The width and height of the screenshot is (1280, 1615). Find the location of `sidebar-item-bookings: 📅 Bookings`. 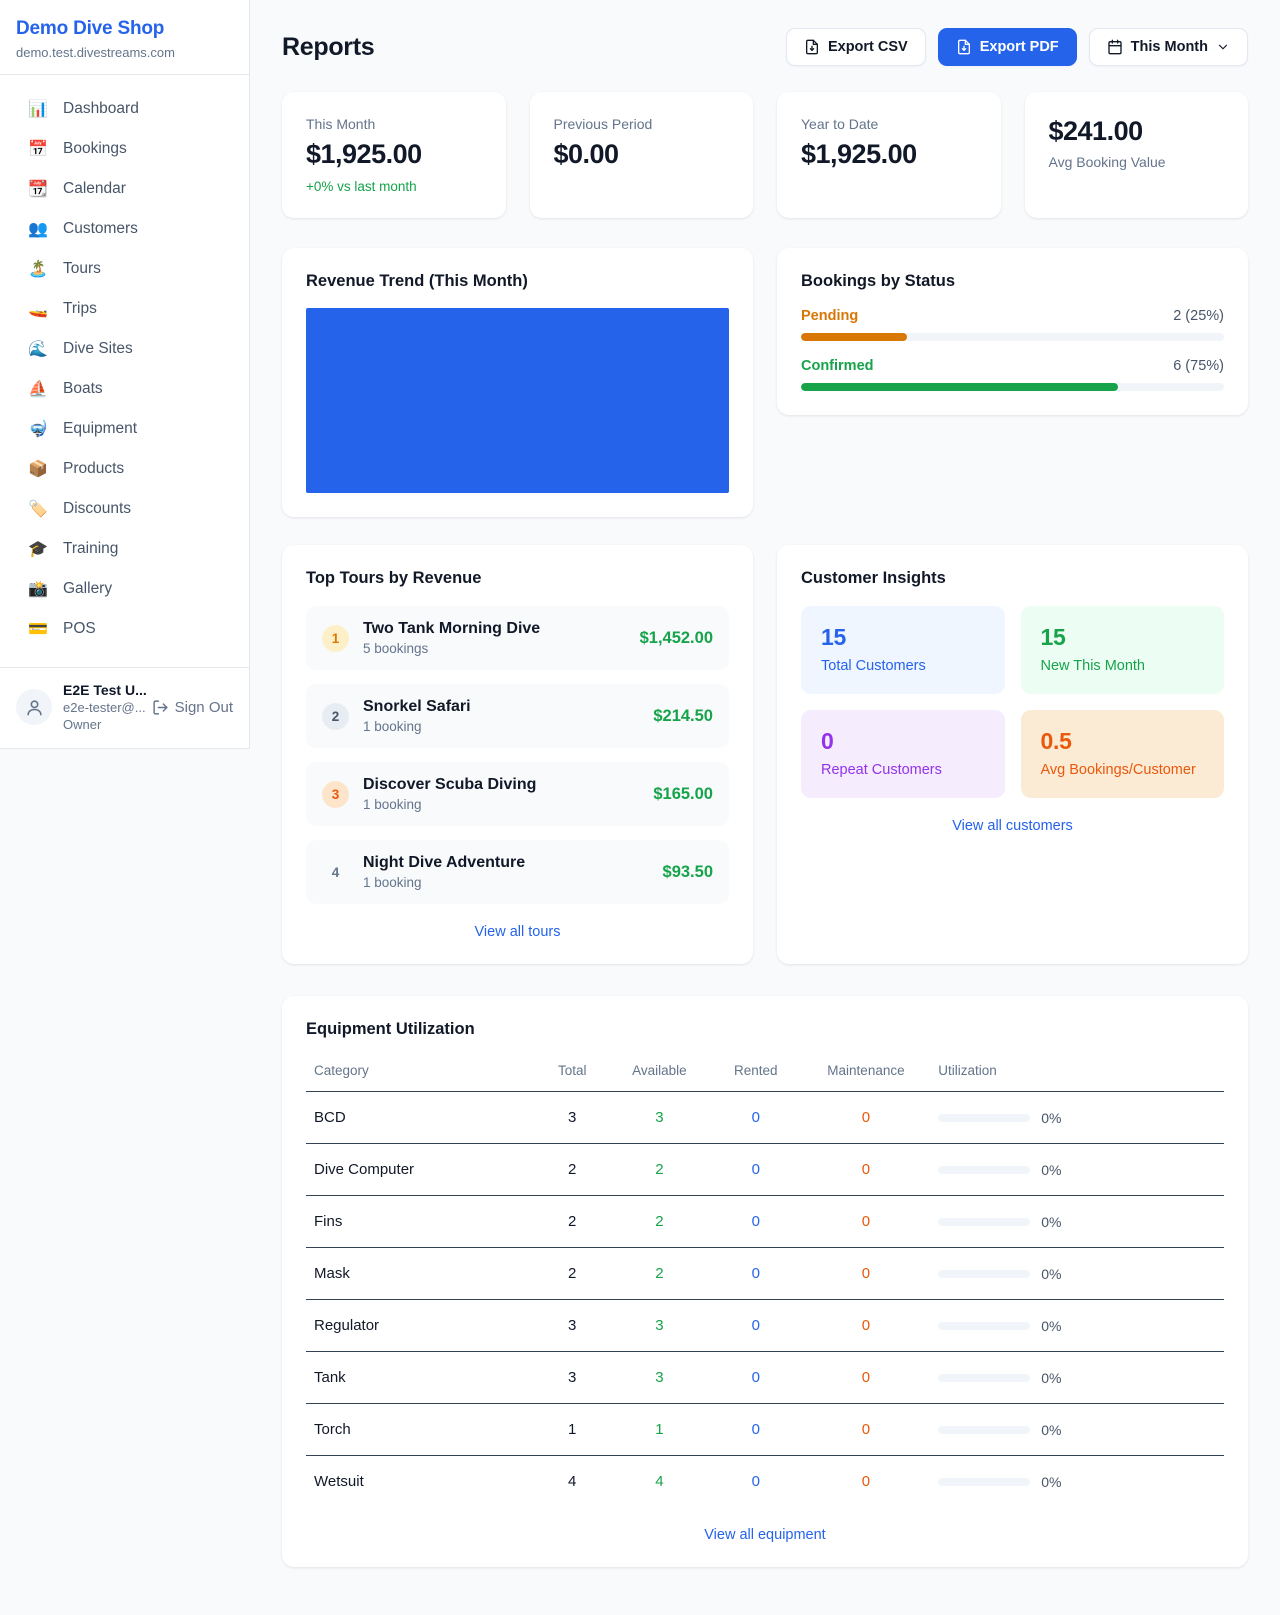

sidebar-item-bookings: 📅 Bookings is located at coordinates (124, 149).